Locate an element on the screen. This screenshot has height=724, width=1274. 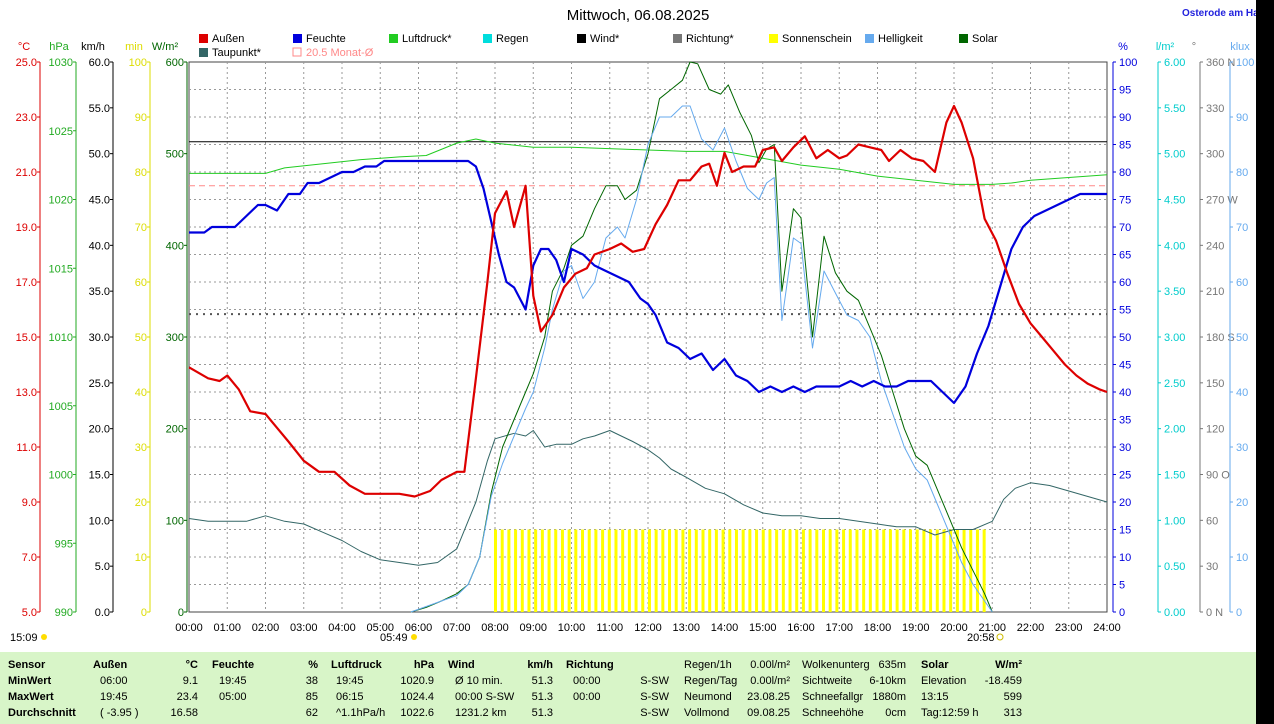
legend-item: Wind* is located at coordinates (598, 39).